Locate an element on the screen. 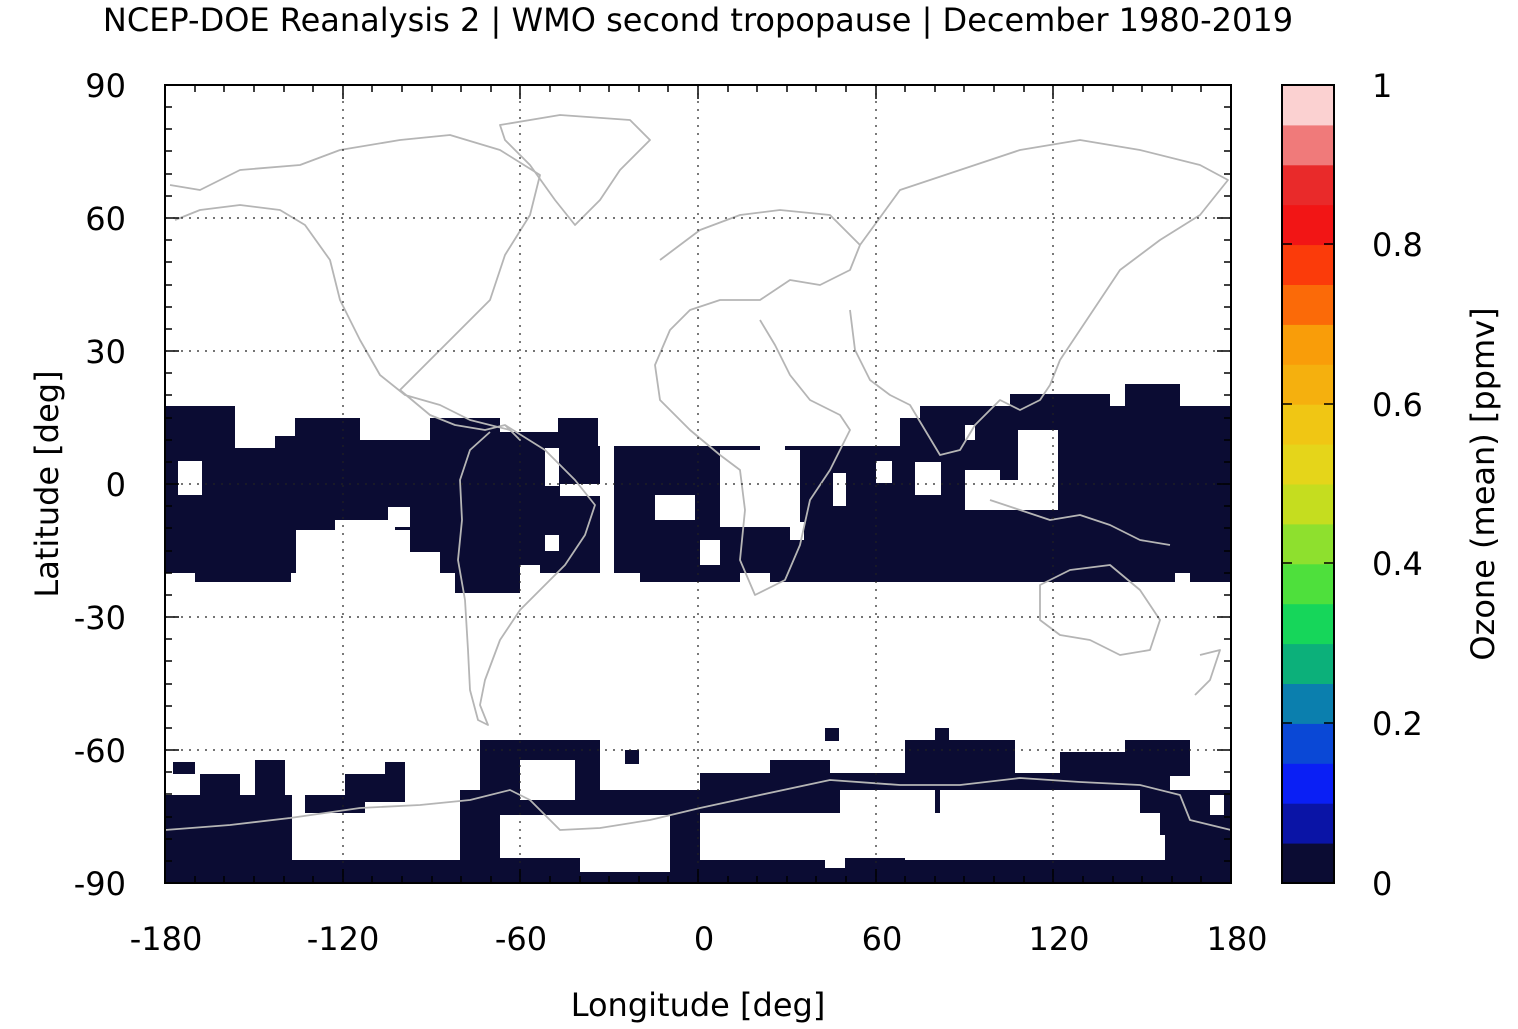 This screenshot has width=1518, height=1029. x-axis-label: Longitude [deg] is located at coordinates (698, 1005).